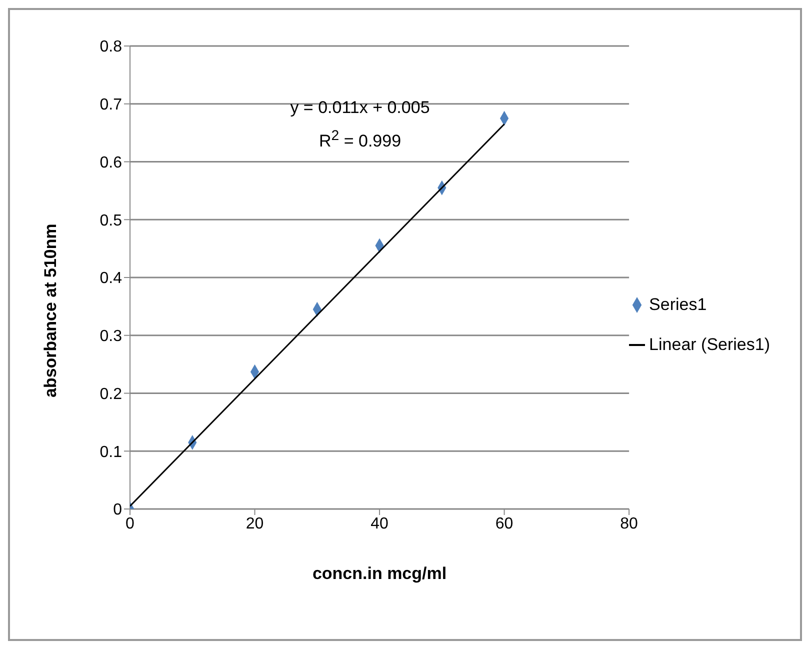  I want to click on y-tick-label: 0, so click(117, 510).